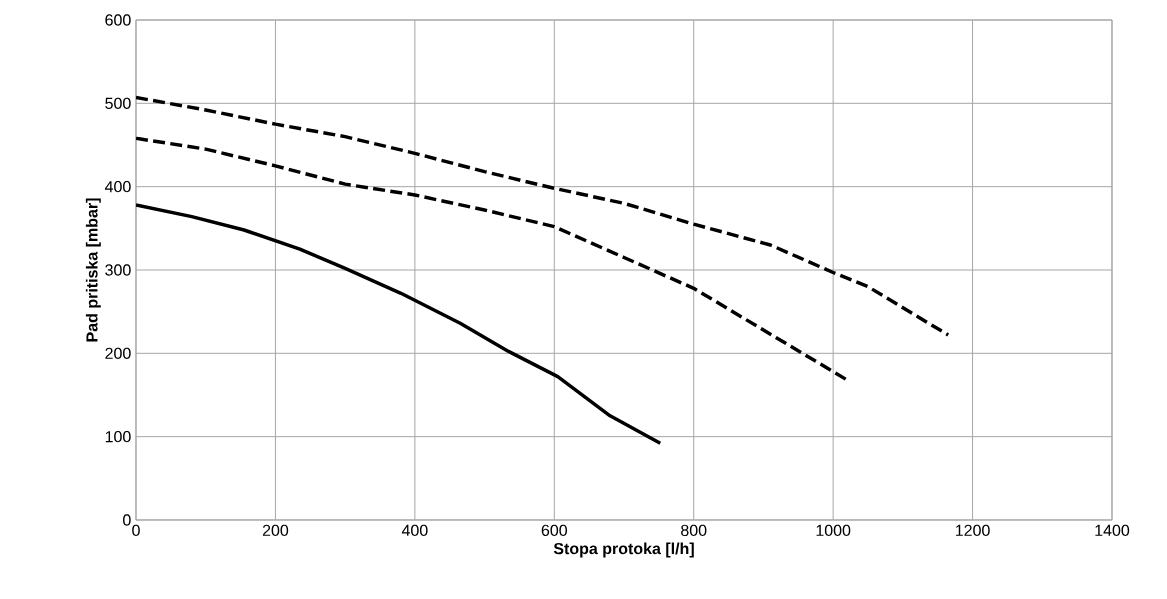 This screenshot has height=599, width=1167. I want to click on y-tick-label: 600, so click(118, 20).